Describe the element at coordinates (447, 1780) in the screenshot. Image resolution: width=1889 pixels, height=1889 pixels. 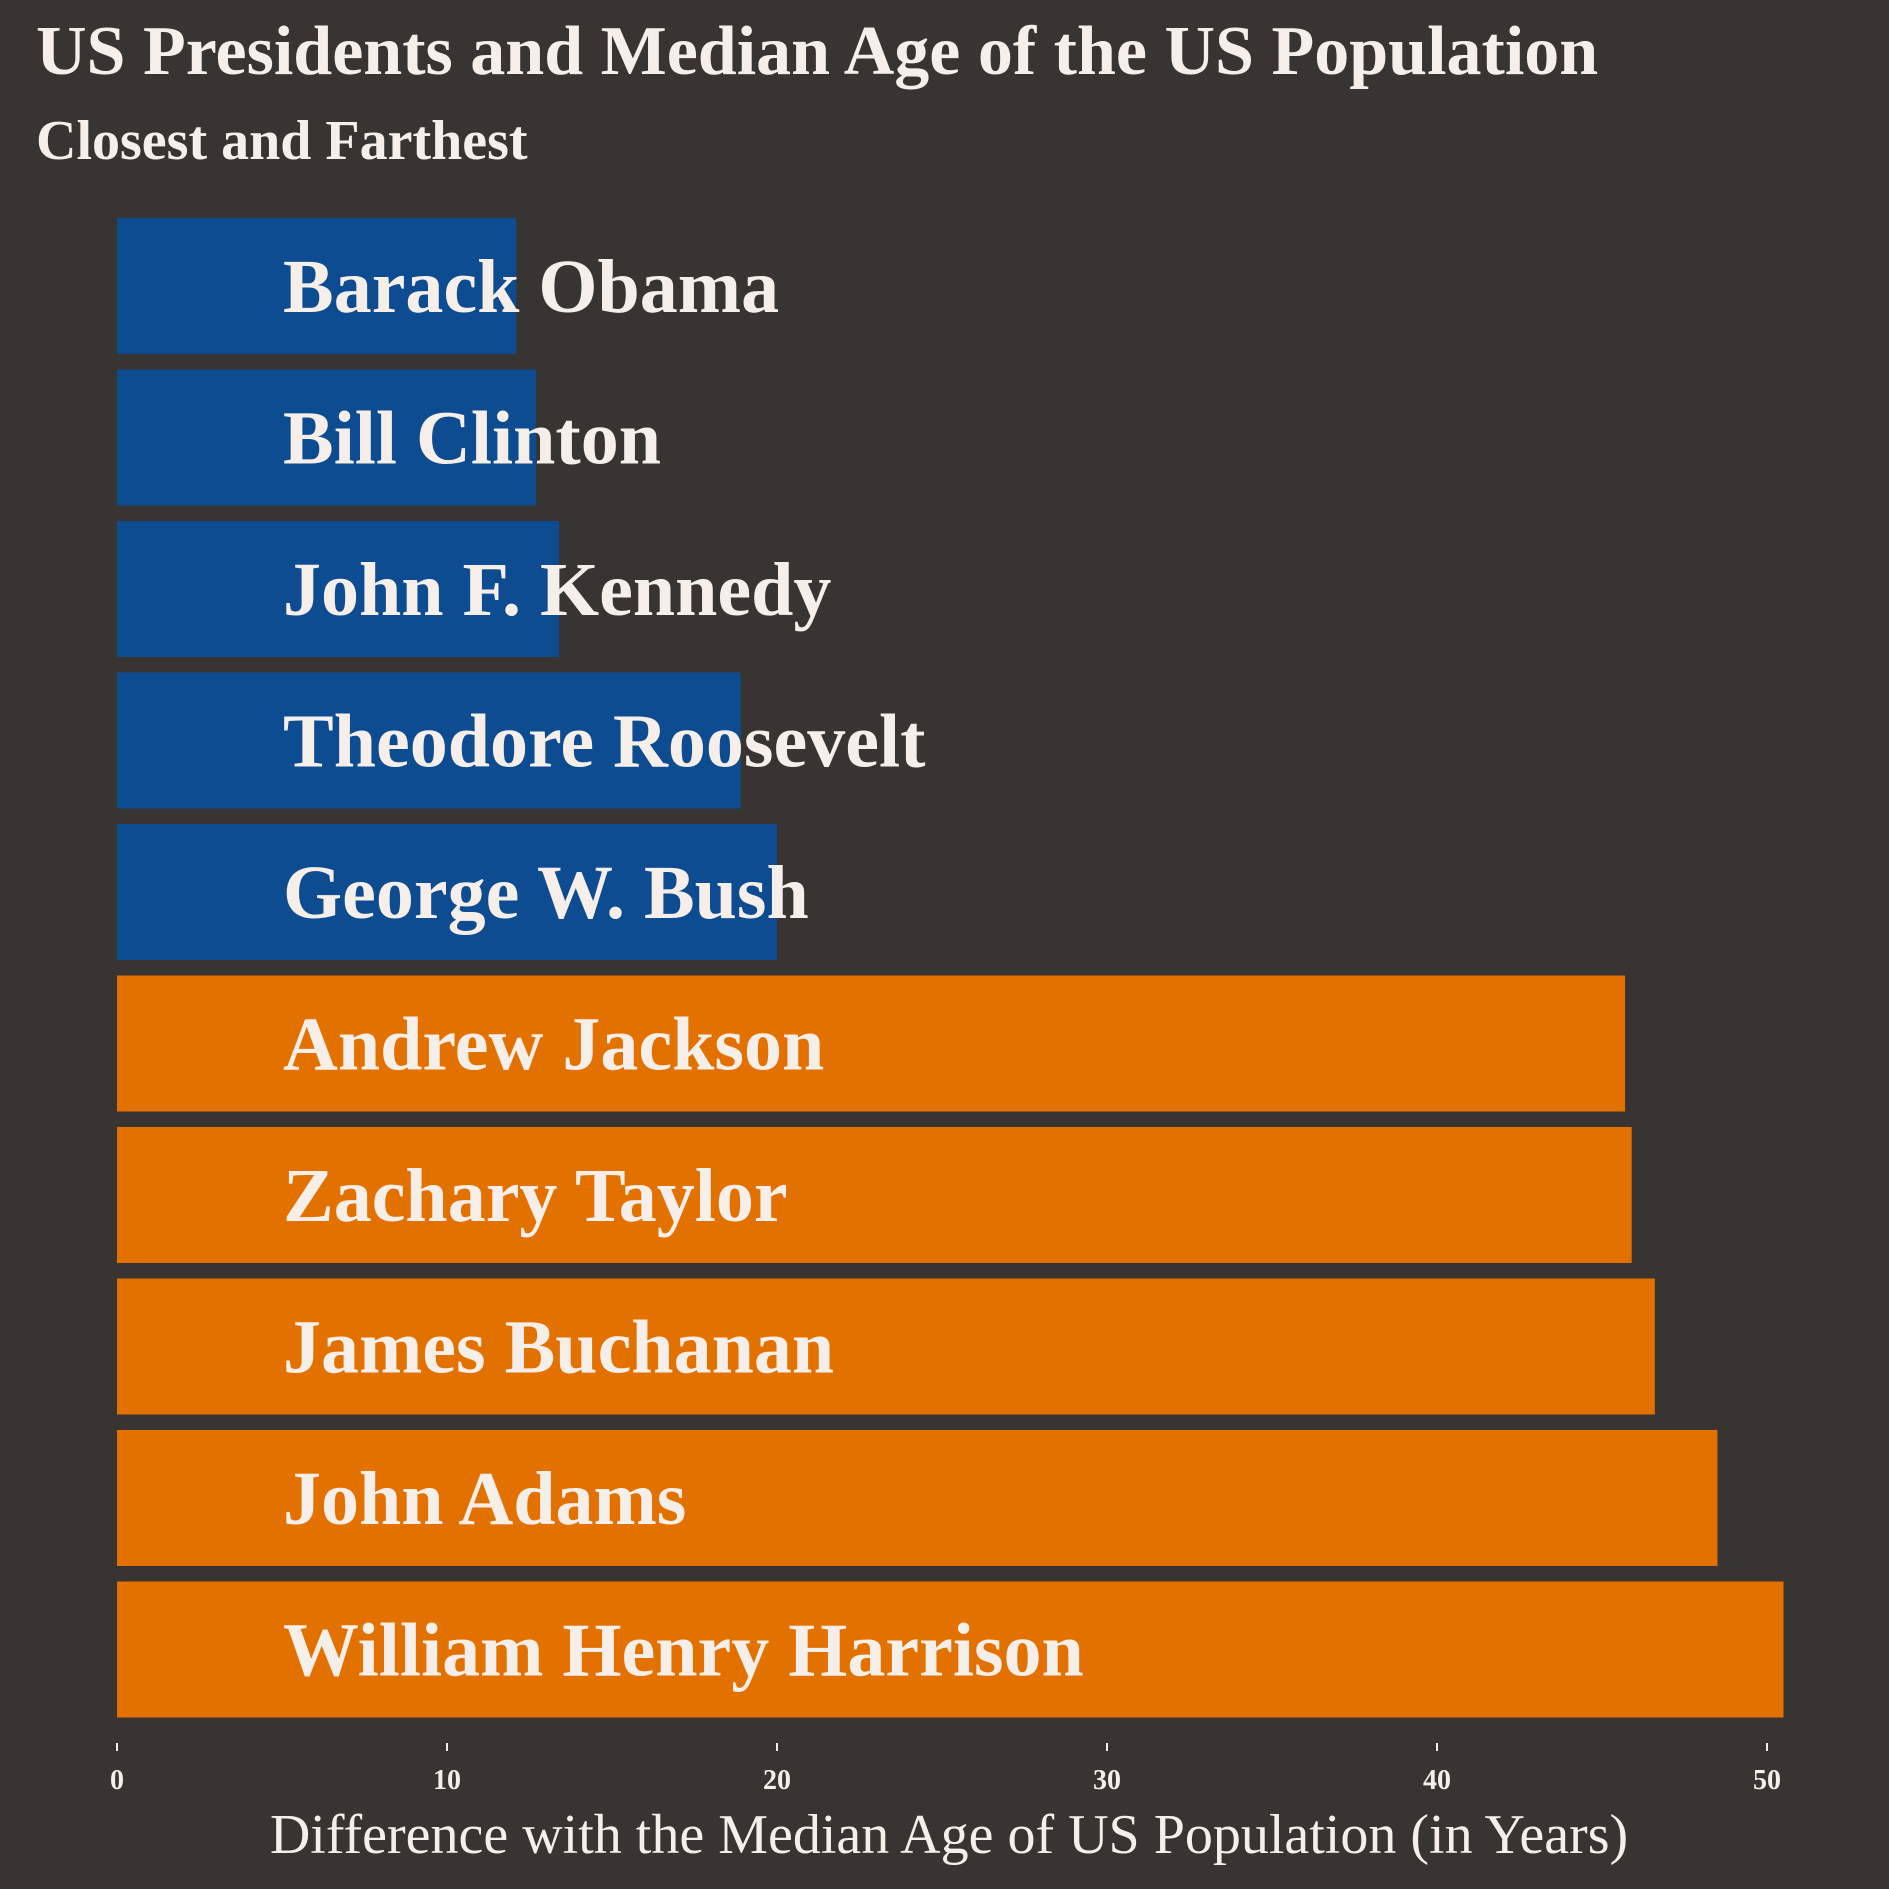
I see `x-tick-label: 10` at that location.